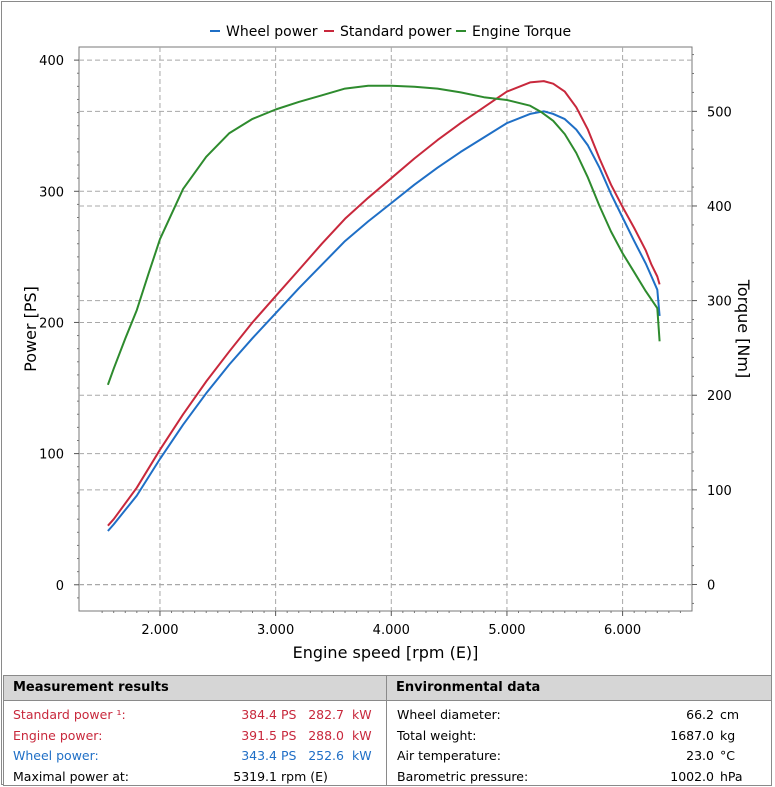  Describe the element at coordinates (391, 630) in the screenshot. I see `x-tick-label: 4.000` at that location.